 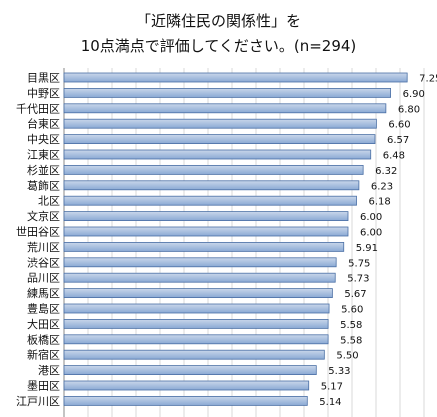 What do you see at coordinates (43, 124) in the screenshot?
I see `category-label: 台東区` at bounding box center [43, 124].